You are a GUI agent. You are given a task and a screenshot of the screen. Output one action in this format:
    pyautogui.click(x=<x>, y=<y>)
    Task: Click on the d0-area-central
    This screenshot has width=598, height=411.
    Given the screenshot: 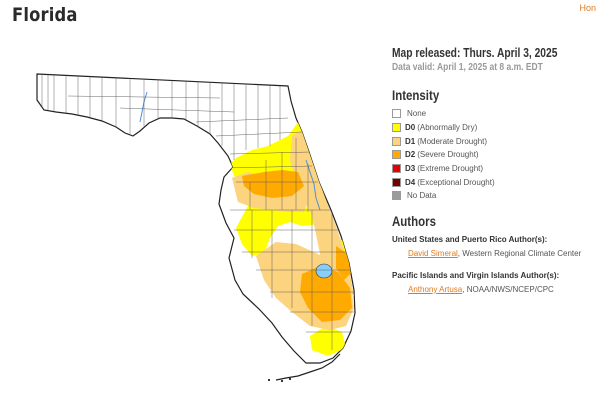 What is the action you would take?
    pyautogui.click(x=281, y=229)
    